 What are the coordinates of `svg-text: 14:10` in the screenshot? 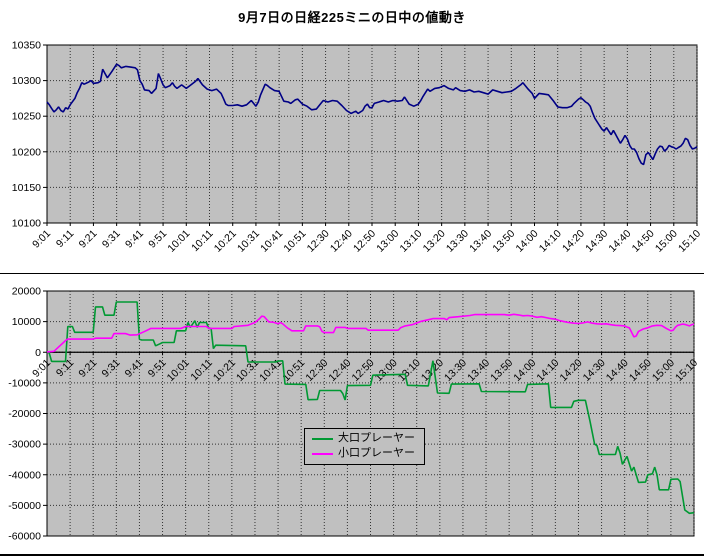 It's located at (550, 241).